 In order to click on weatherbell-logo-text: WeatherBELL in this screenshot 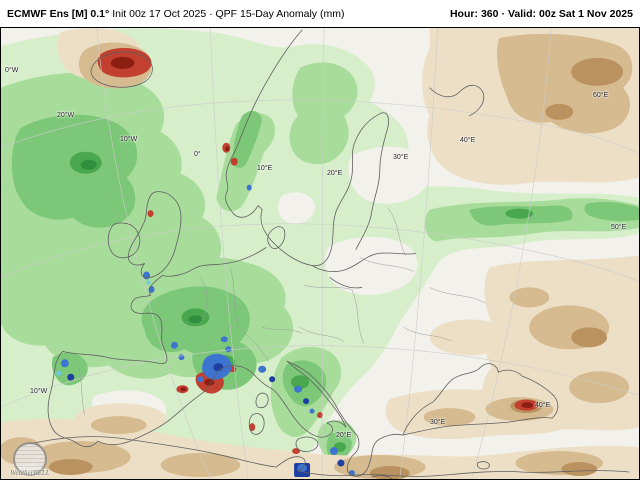, I will do `click(30, 473)`.